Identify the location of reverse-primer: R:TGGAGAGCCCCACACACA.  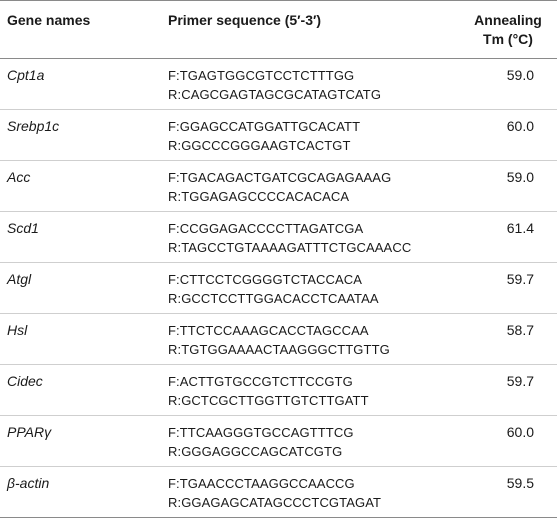
(259, 196).